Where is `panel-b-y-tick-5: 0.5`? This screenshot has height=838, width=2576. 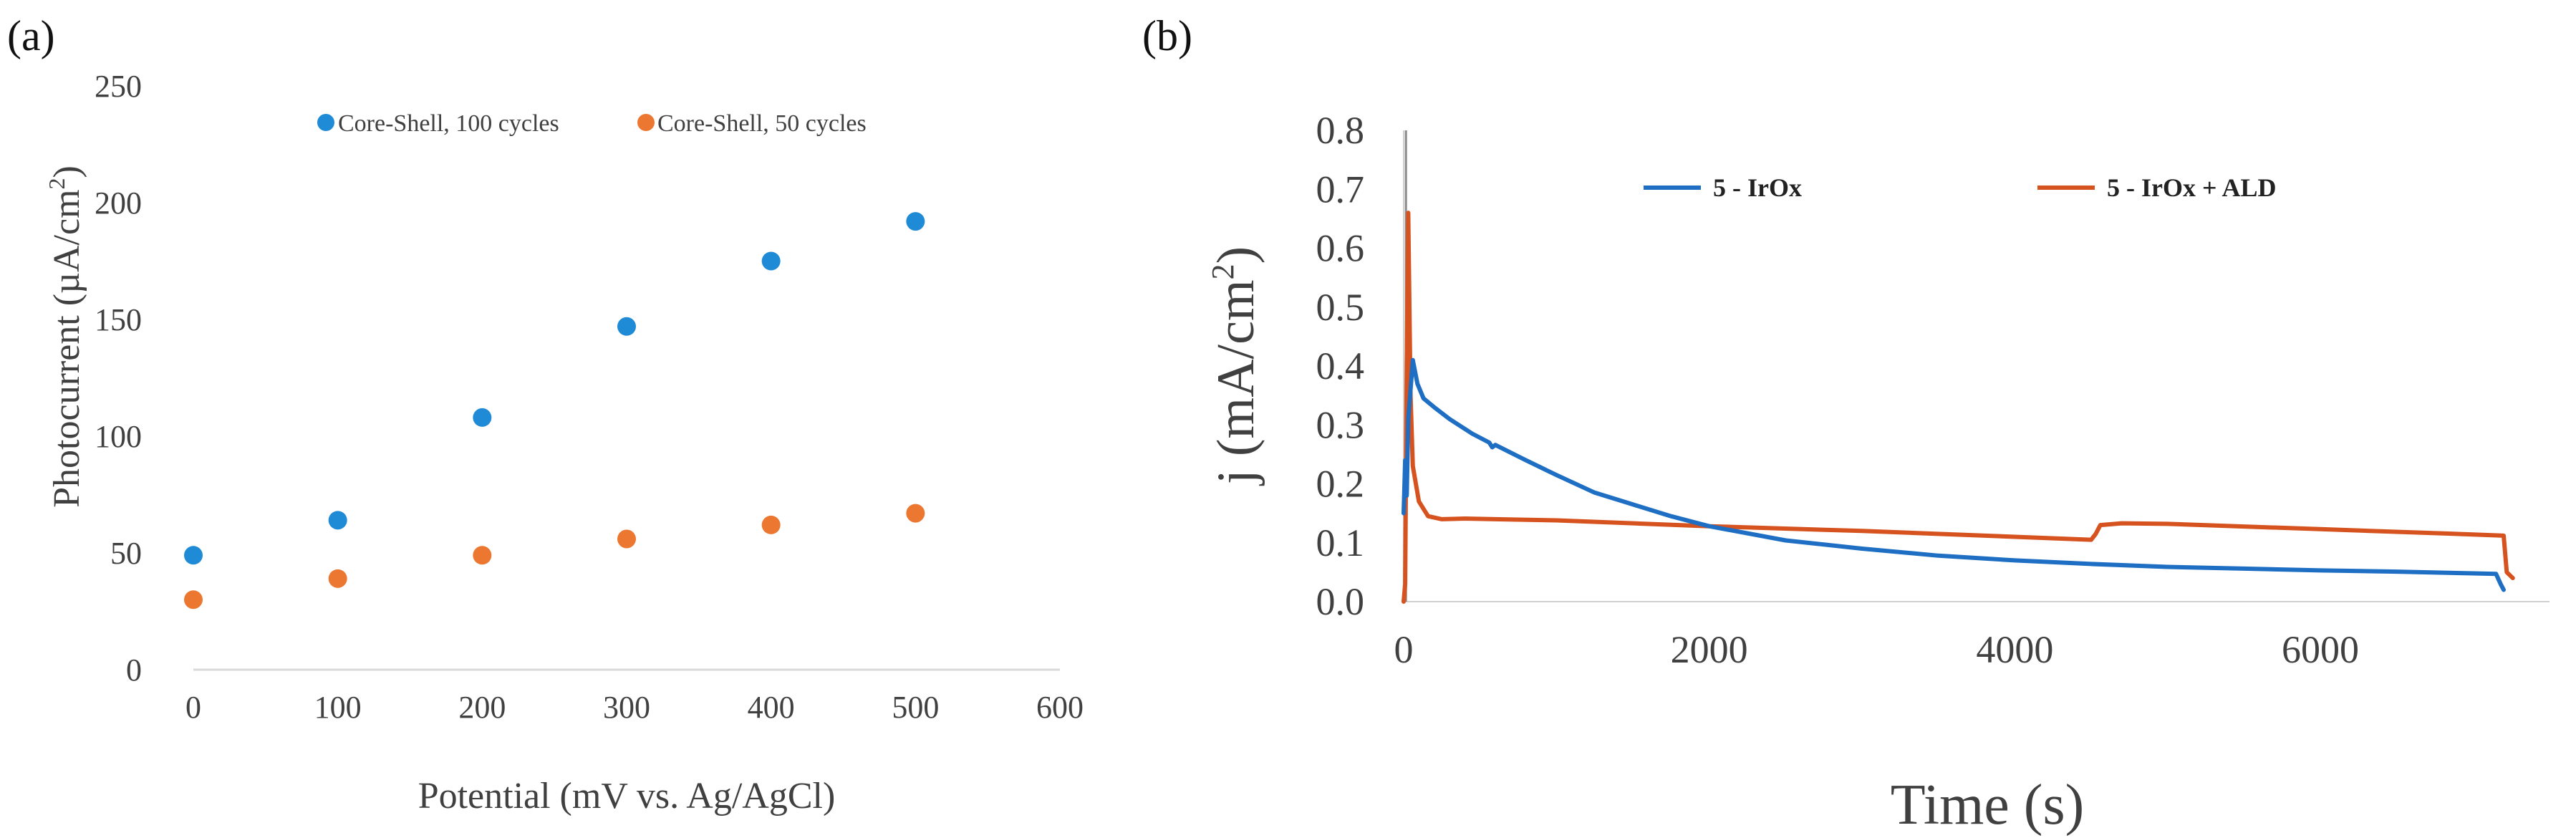 panel-b-y-tick-5: 0.5 is located at coordinates (1340, 307).